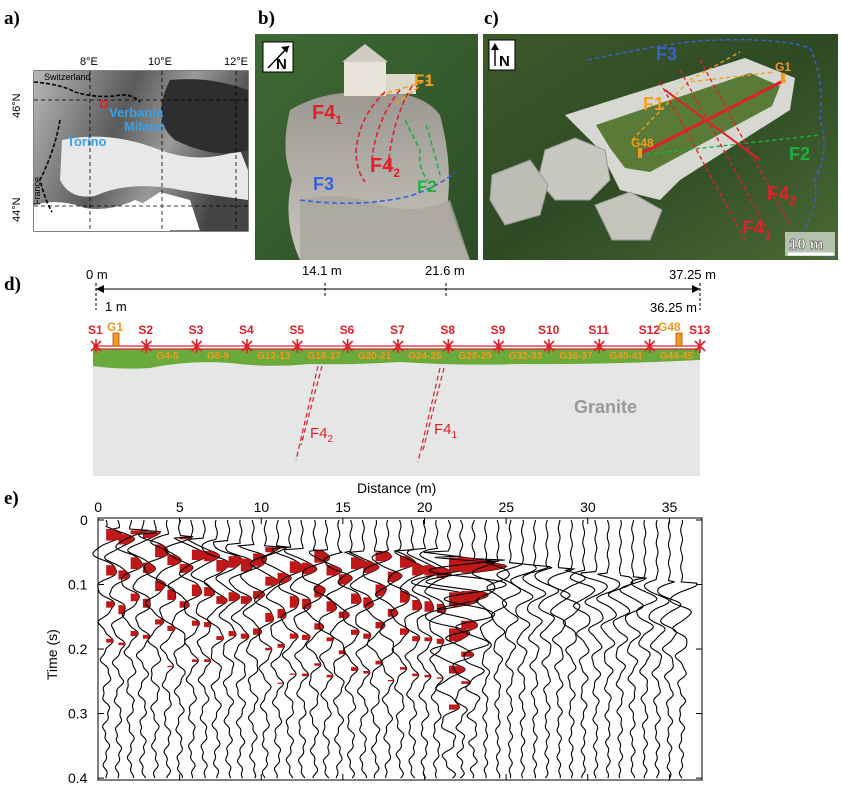  What do you see at coordinates (95, 330) in the screenshot?
I see `source-shot-label: S1` at bounding box center [95, 330].